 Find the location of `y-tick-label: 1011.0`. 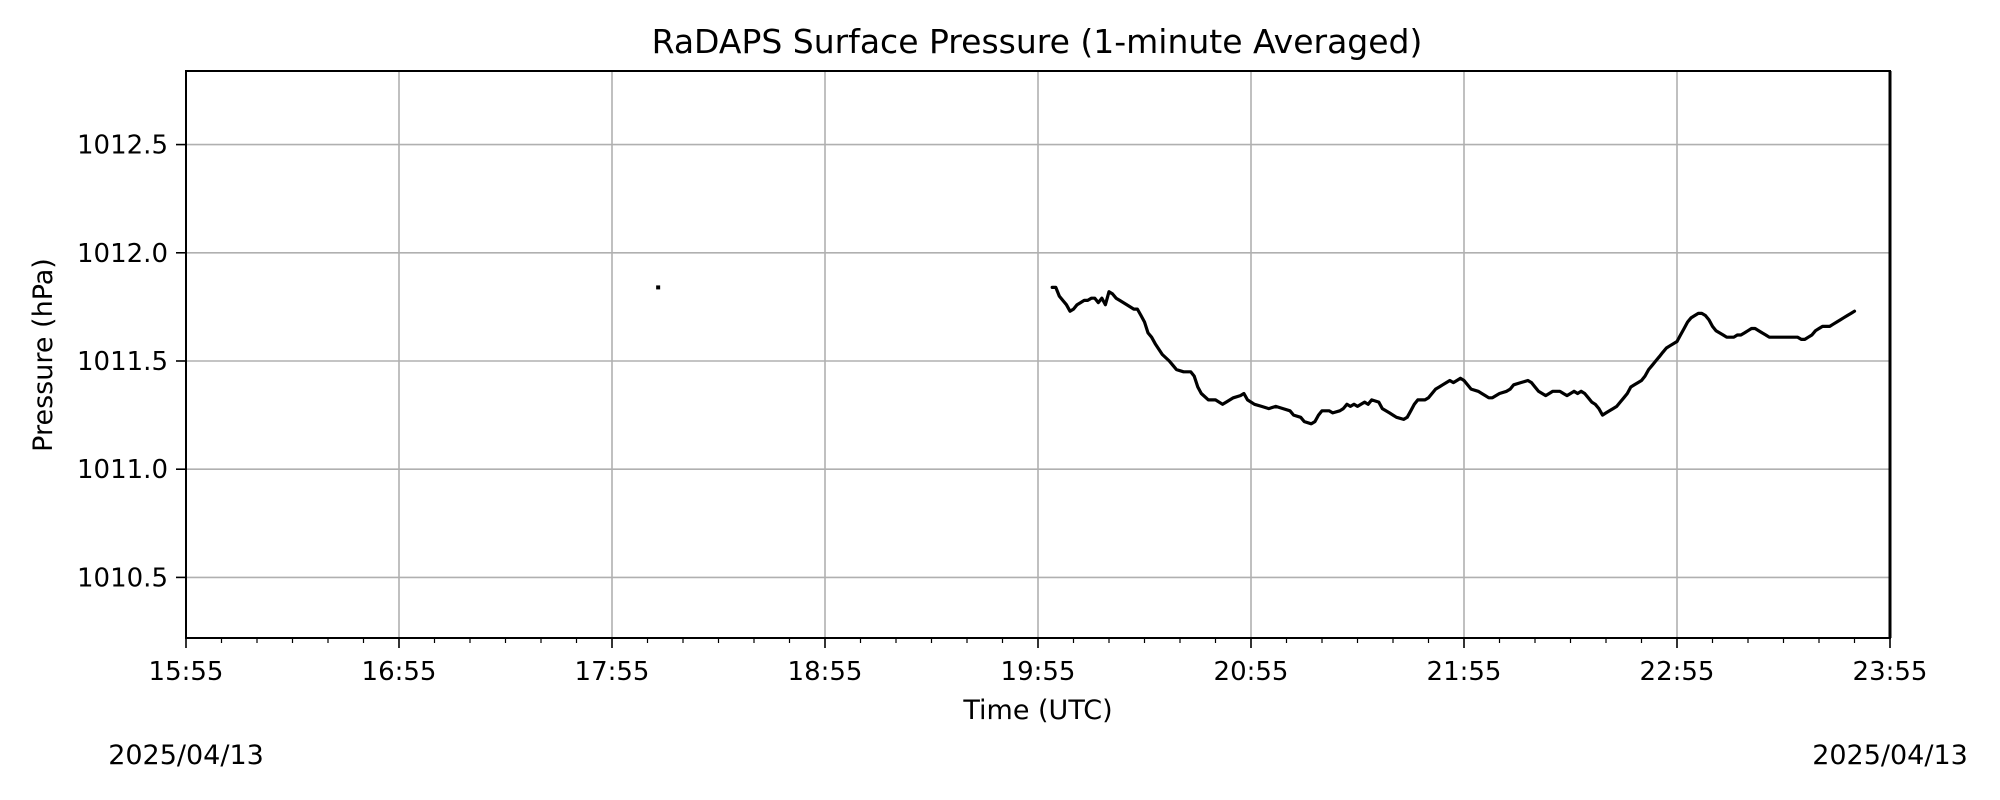

y-tick-label: 1011.0 is located at coordinates (122, 470).